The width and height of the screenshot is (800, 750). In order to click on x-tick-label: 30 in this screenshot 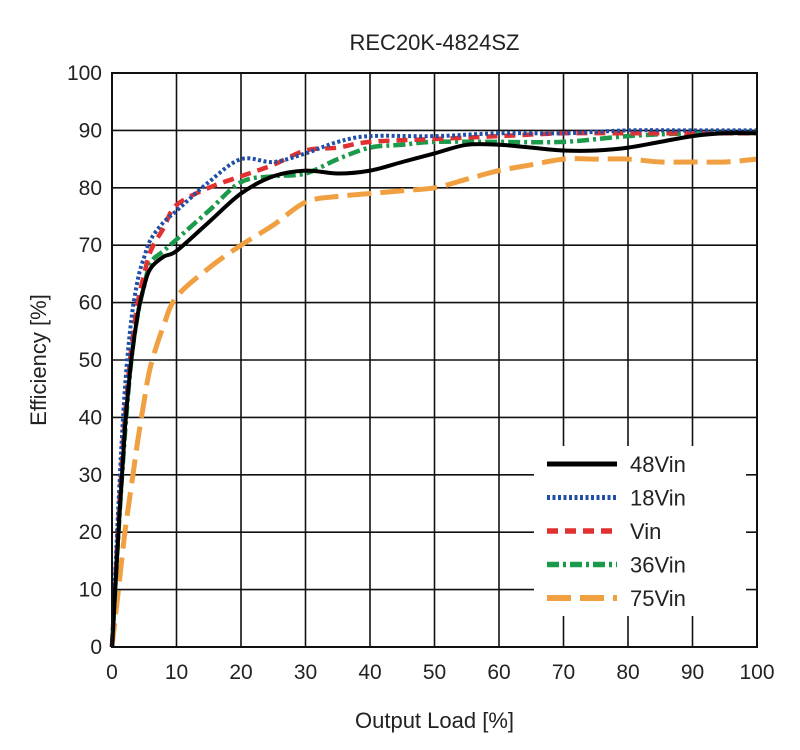, I will do `click(305, 672)`.